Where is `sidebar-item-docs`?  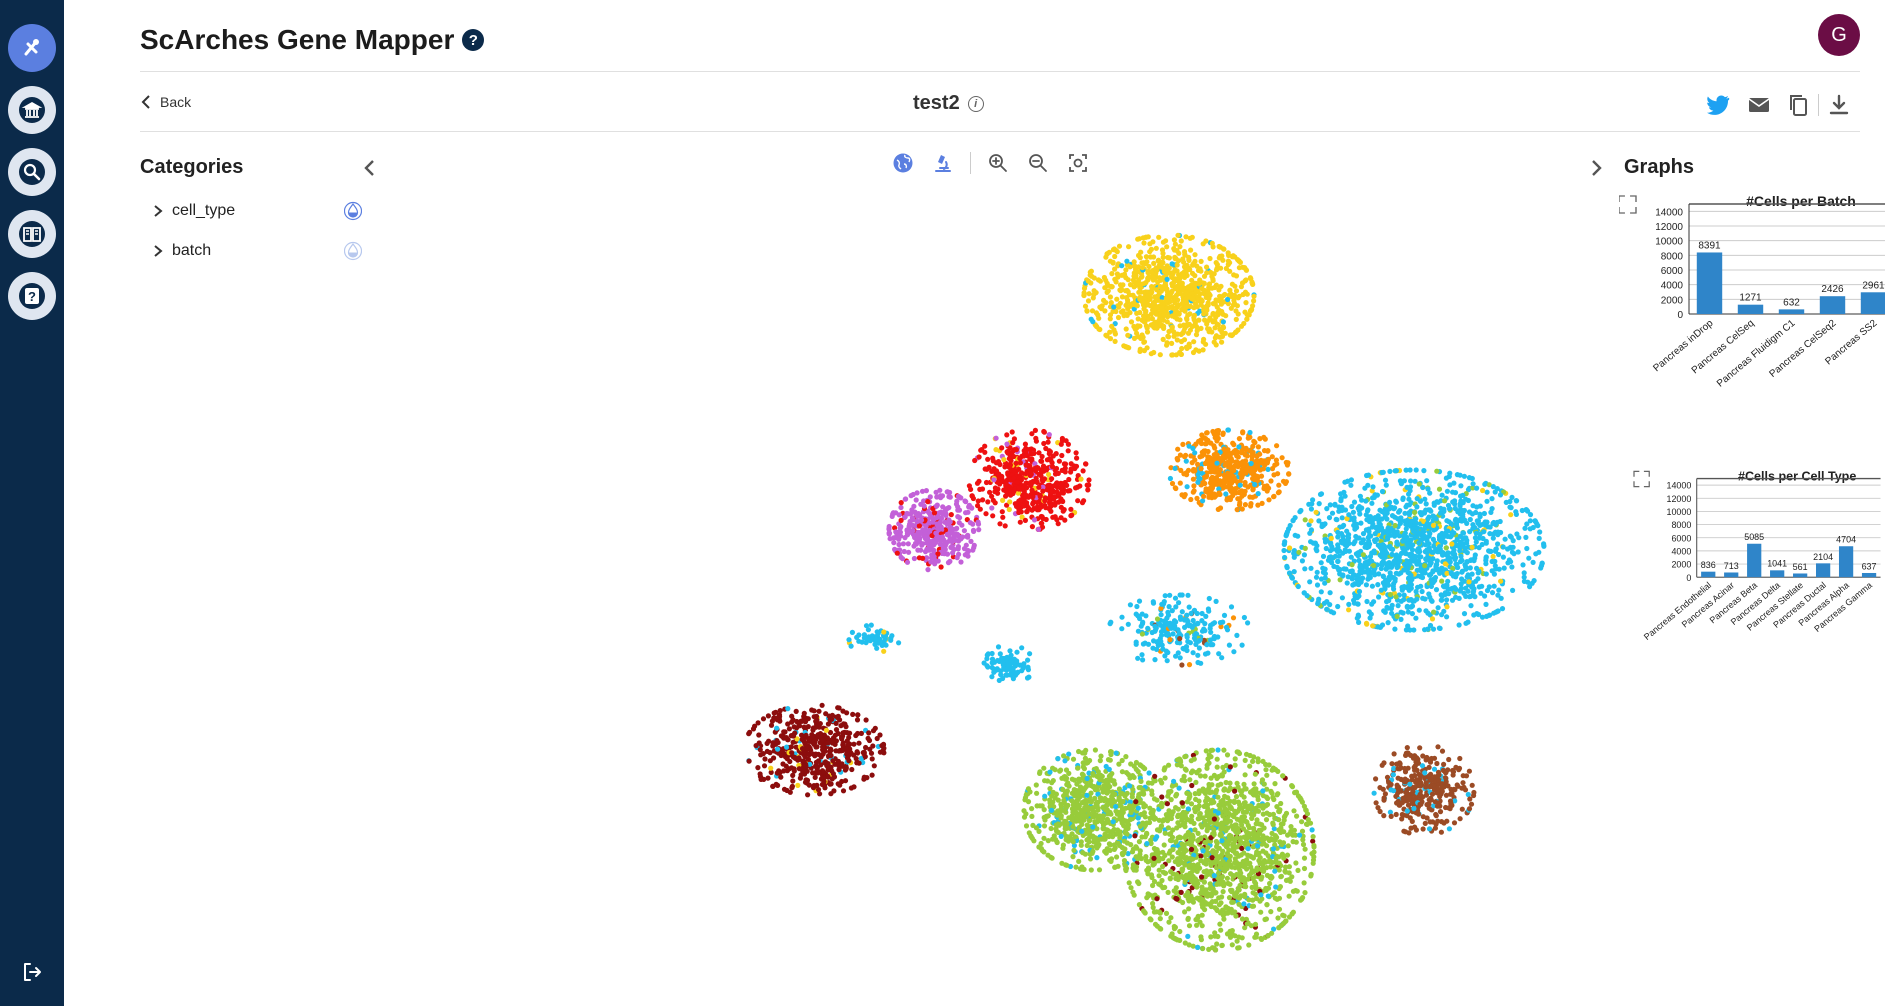 sidebar-item-docs is located at coordinates (32, 234).